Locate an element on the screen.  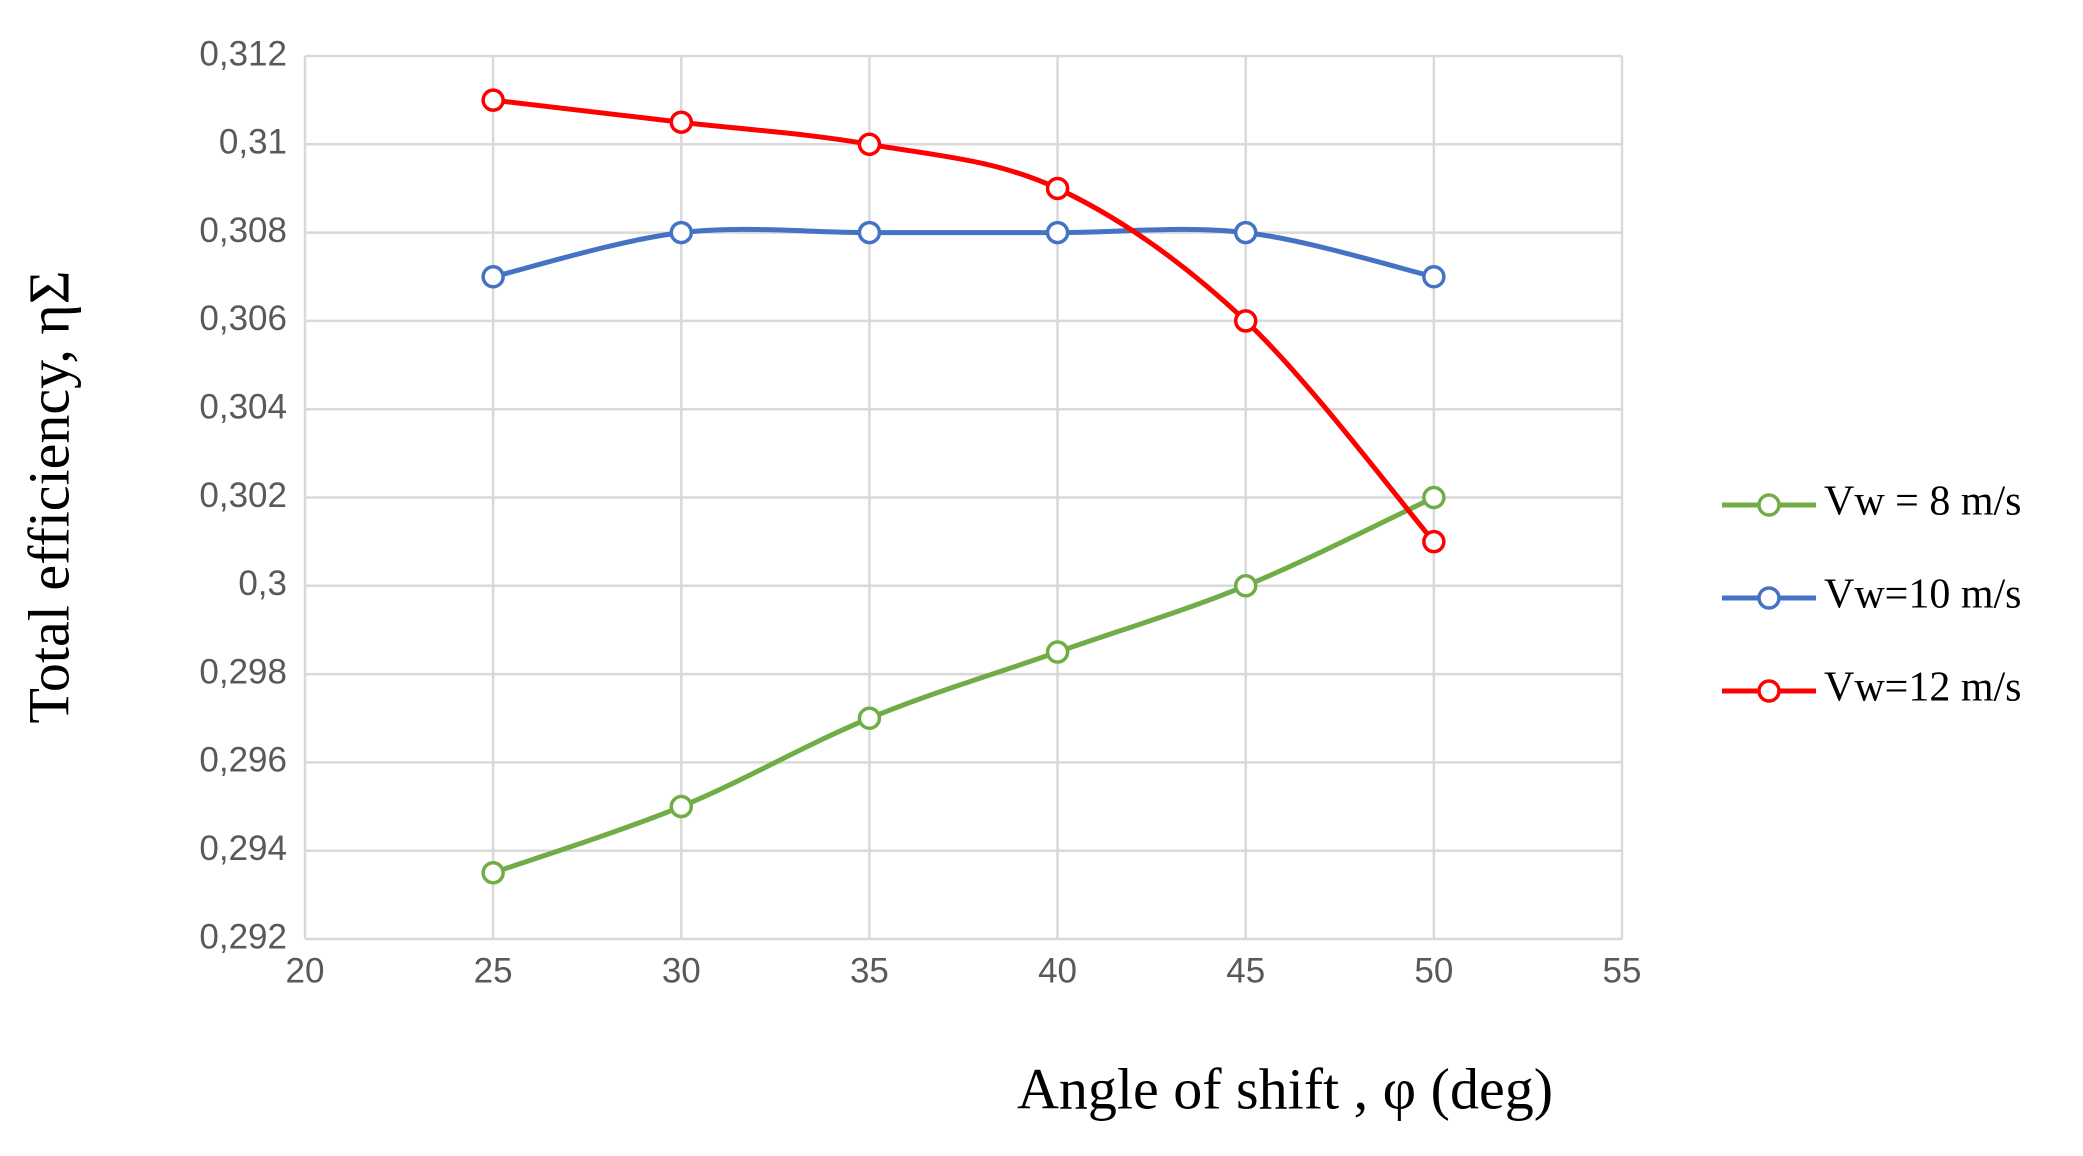
y-tick-label: 0,3 is located at coordinates (262, 583).